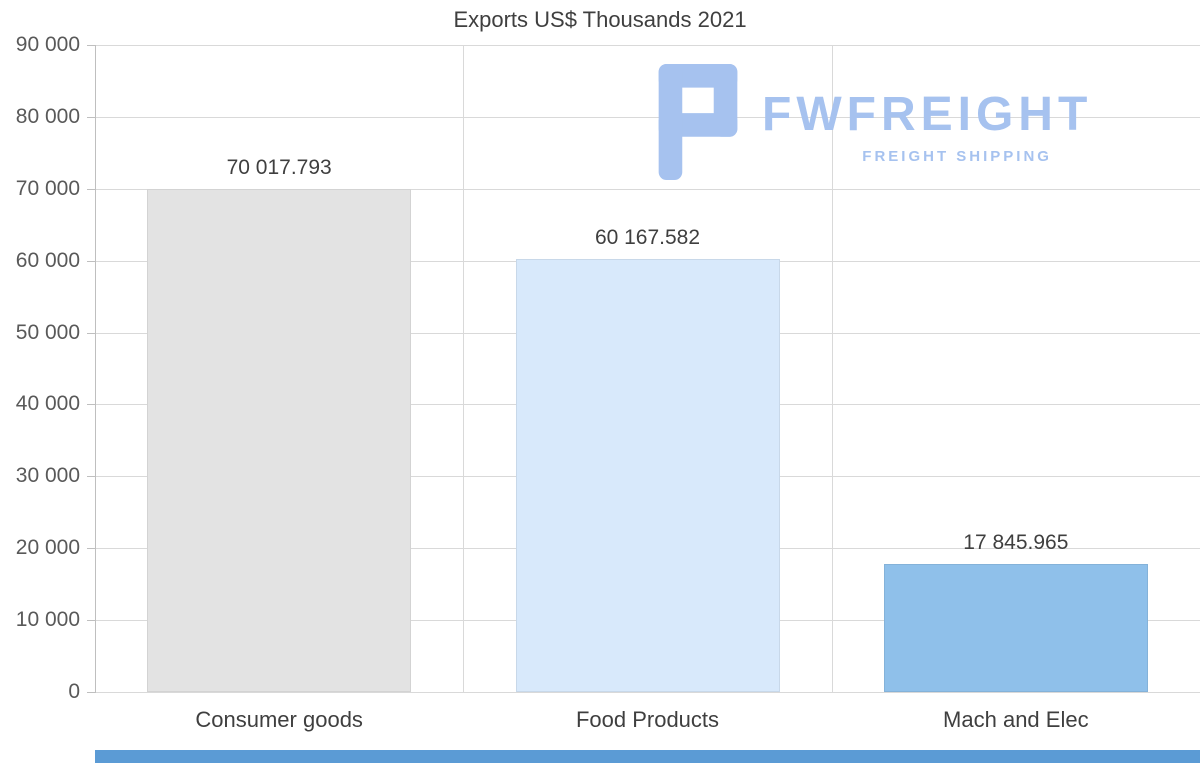 This screenshot has width=1200, height=763. Describe the element at coordinates (647, 756) in the screenshot. I see `bottom-strip` at that location.